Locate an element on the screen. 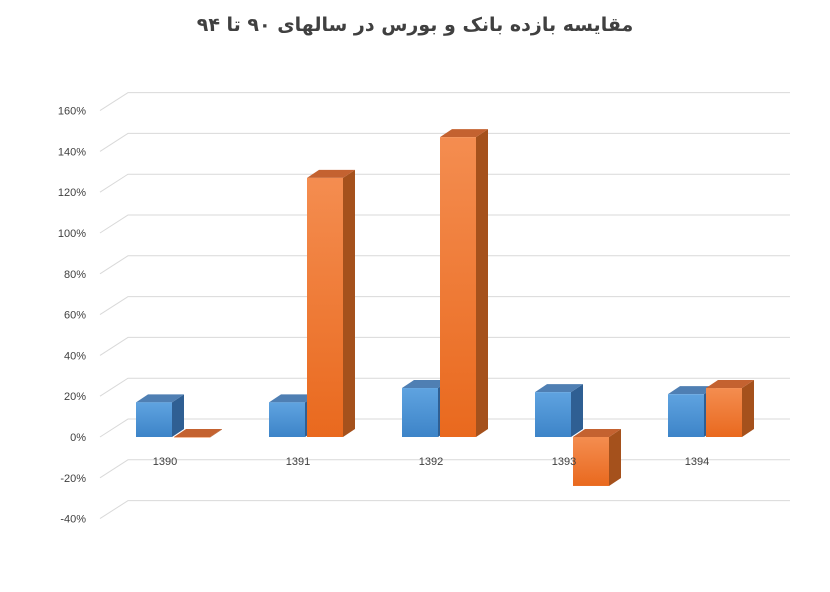 The height and width of the screenshot is (592, 830). y-tick-label: 160% is located at coordinates (72, 112).